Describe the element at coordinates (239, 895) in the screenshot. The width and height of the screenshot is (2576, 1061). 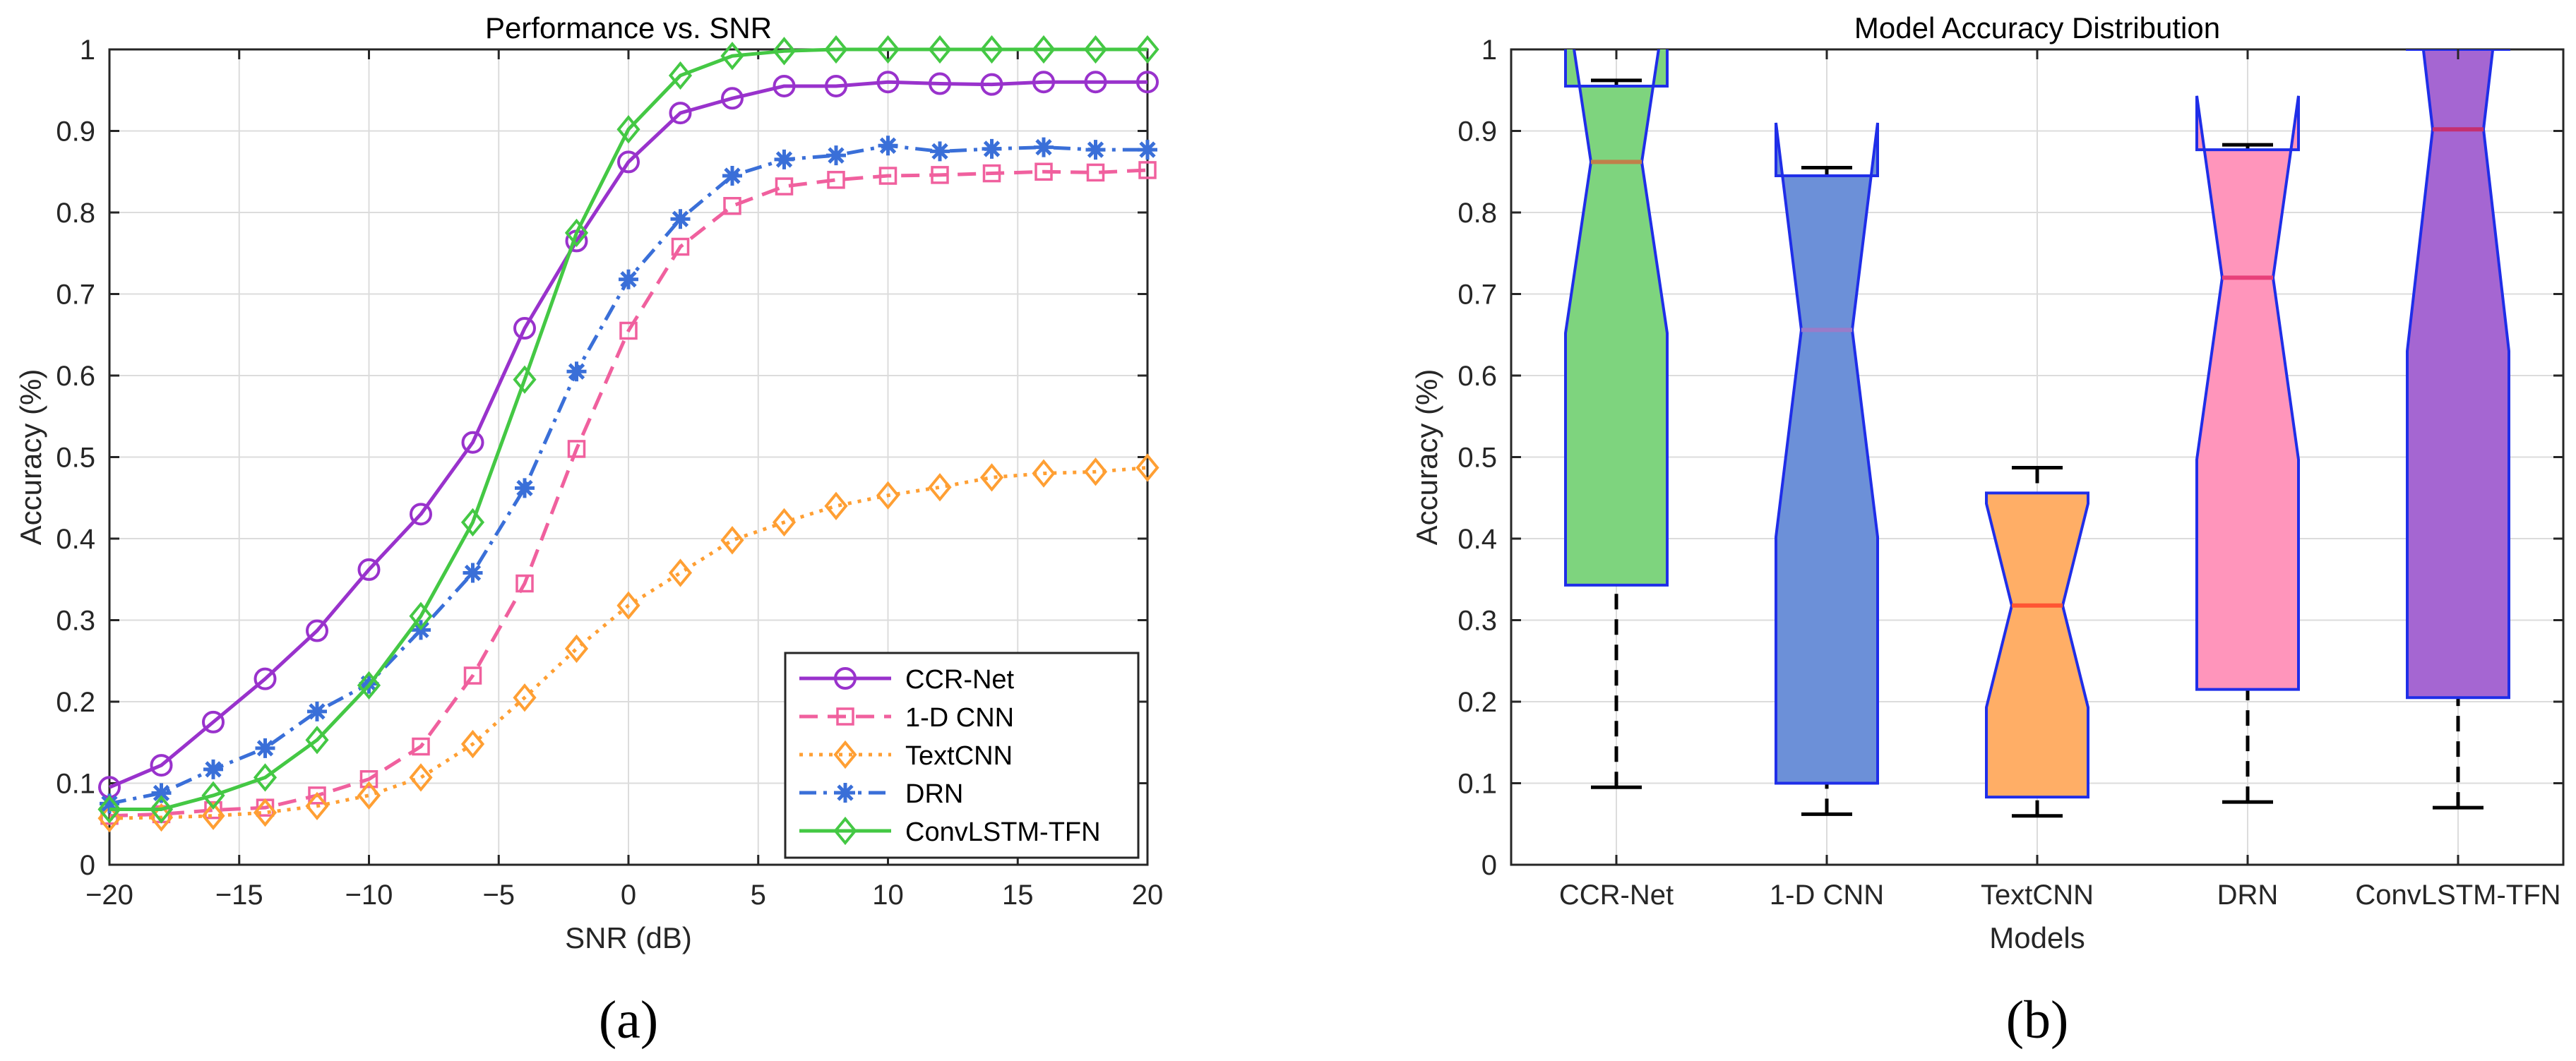
I see `x-tick-label: −15` at that location.